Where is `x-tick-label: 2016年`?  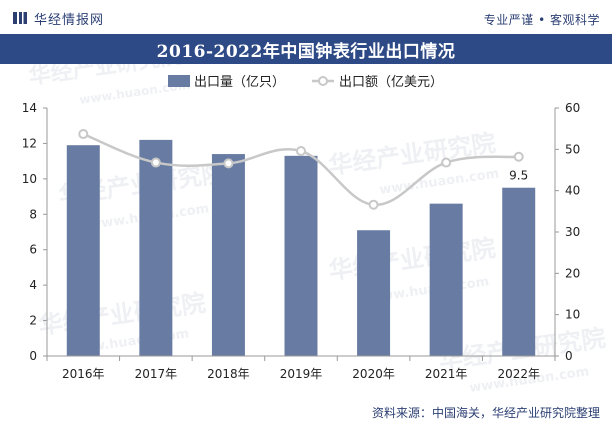
x-tick-label: 2016年 is located at coordinates (83, 374).